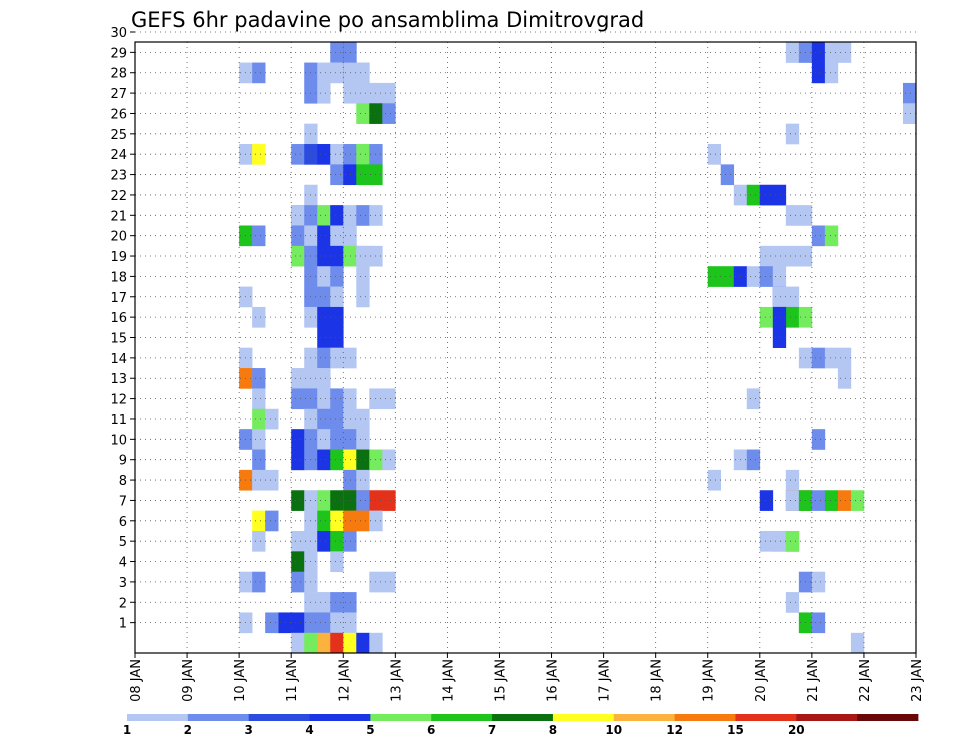 The image size is (960, 742). I want to click on x-tick-label: 20 JAN, so click(761, 680).